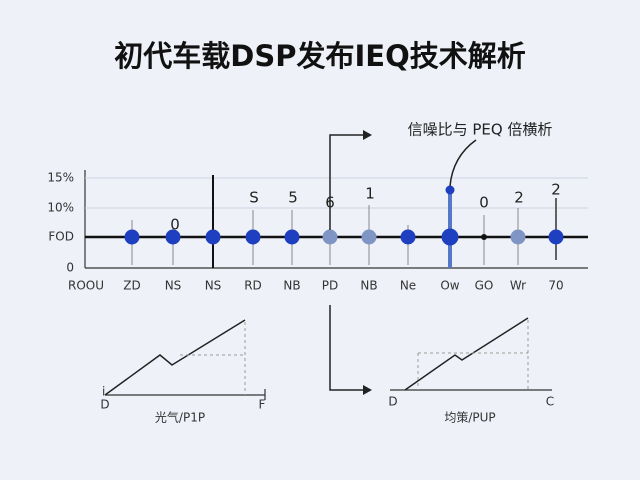  I want to click on point-label: 1, so click(370, 194).